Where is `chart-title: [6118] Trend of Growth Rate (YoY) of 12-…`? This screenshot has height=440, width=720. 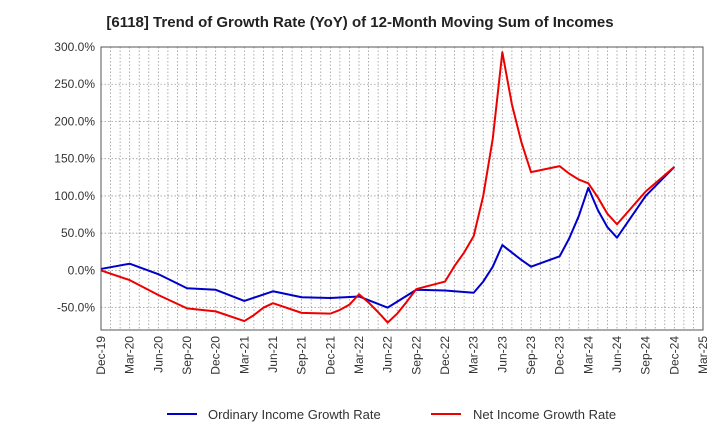 chart-title: [6118] Trend of Growth Rate (YoY) of 12-… is located at coordinates (360, 22).